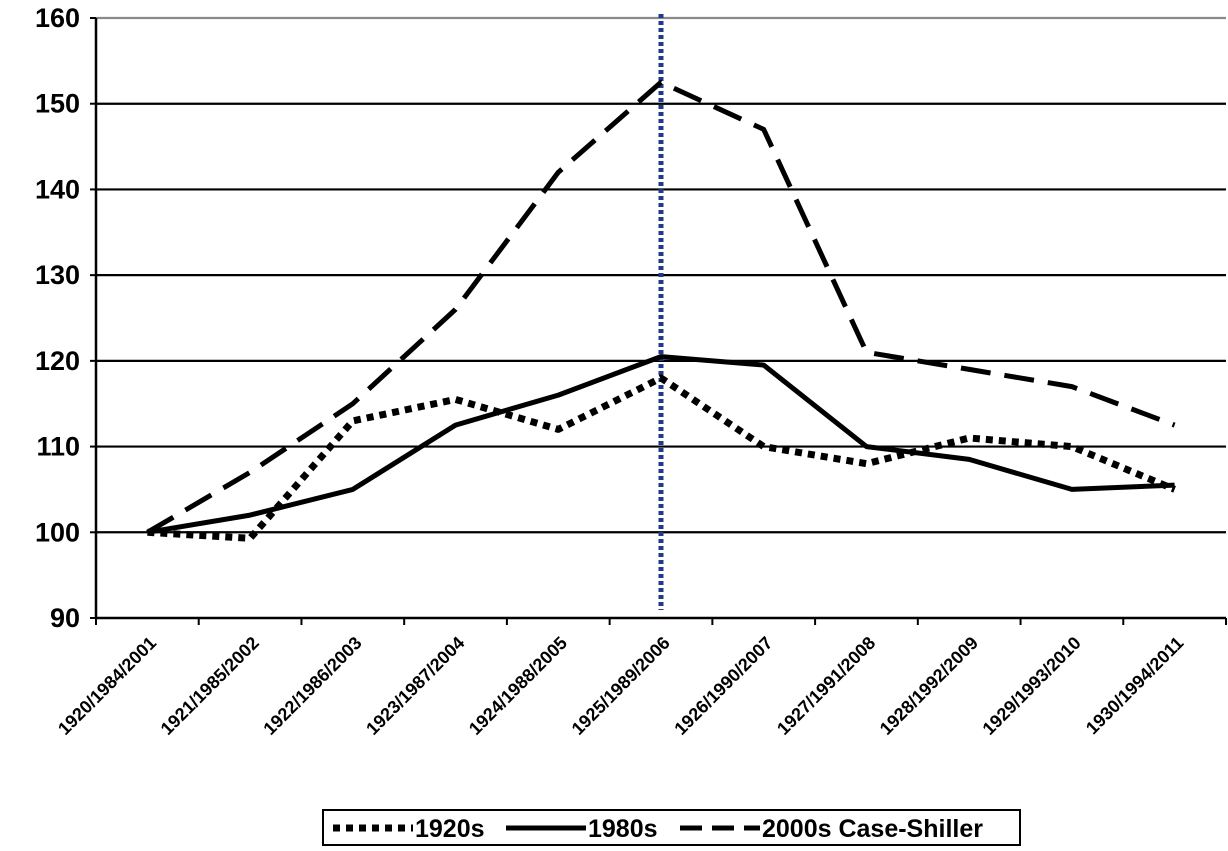 This screenshot has width=1228, height=851. I want to click on x-tick-label: 1921/1985/2002, so click(210, 686).